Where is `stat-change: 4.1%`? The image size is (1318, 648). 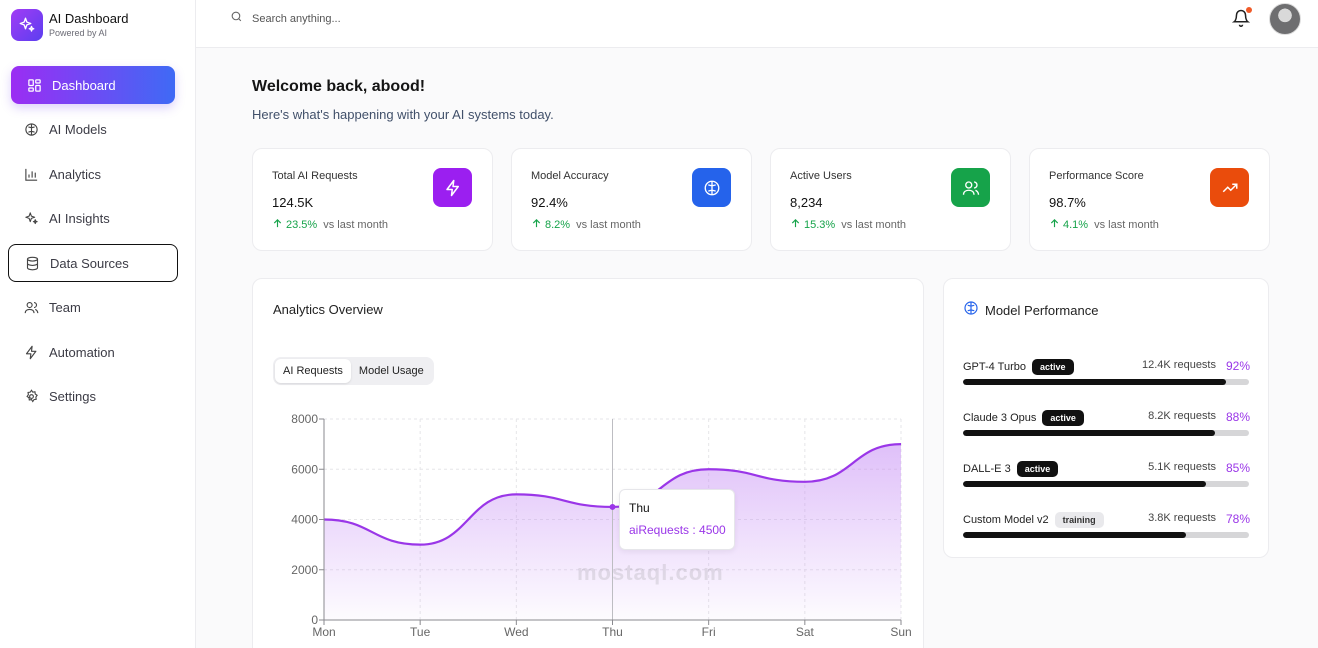
stat-change: 4.1% is located at coordinates (1076, 225).